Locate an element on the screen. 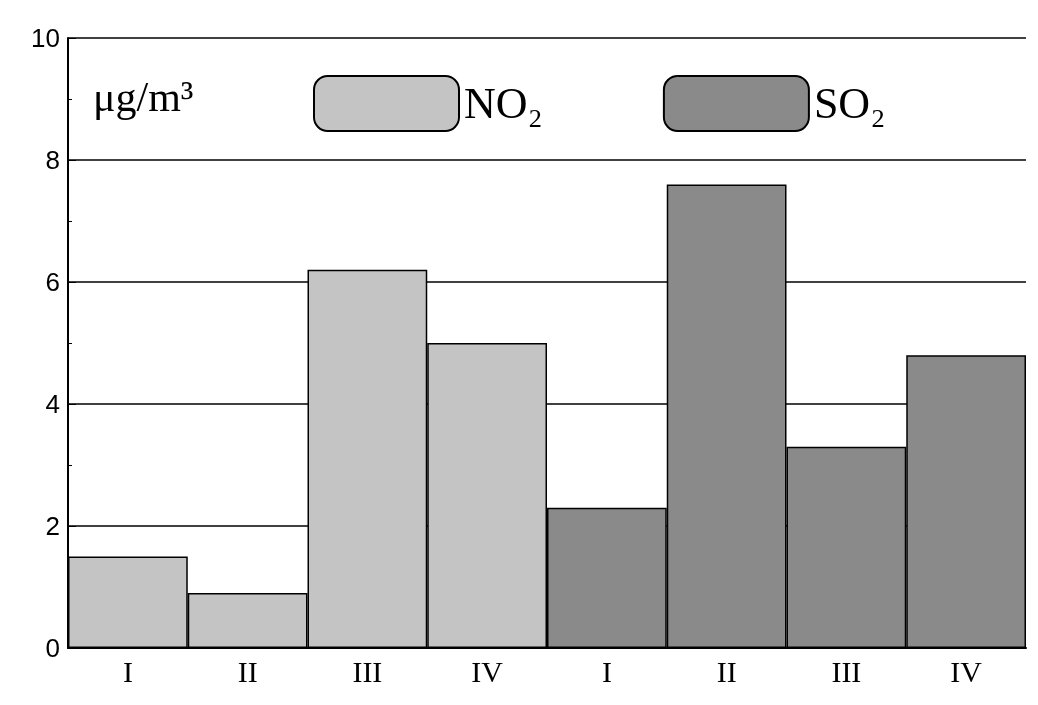  legend-label: NO₂ is located at coordinates (503, 103).